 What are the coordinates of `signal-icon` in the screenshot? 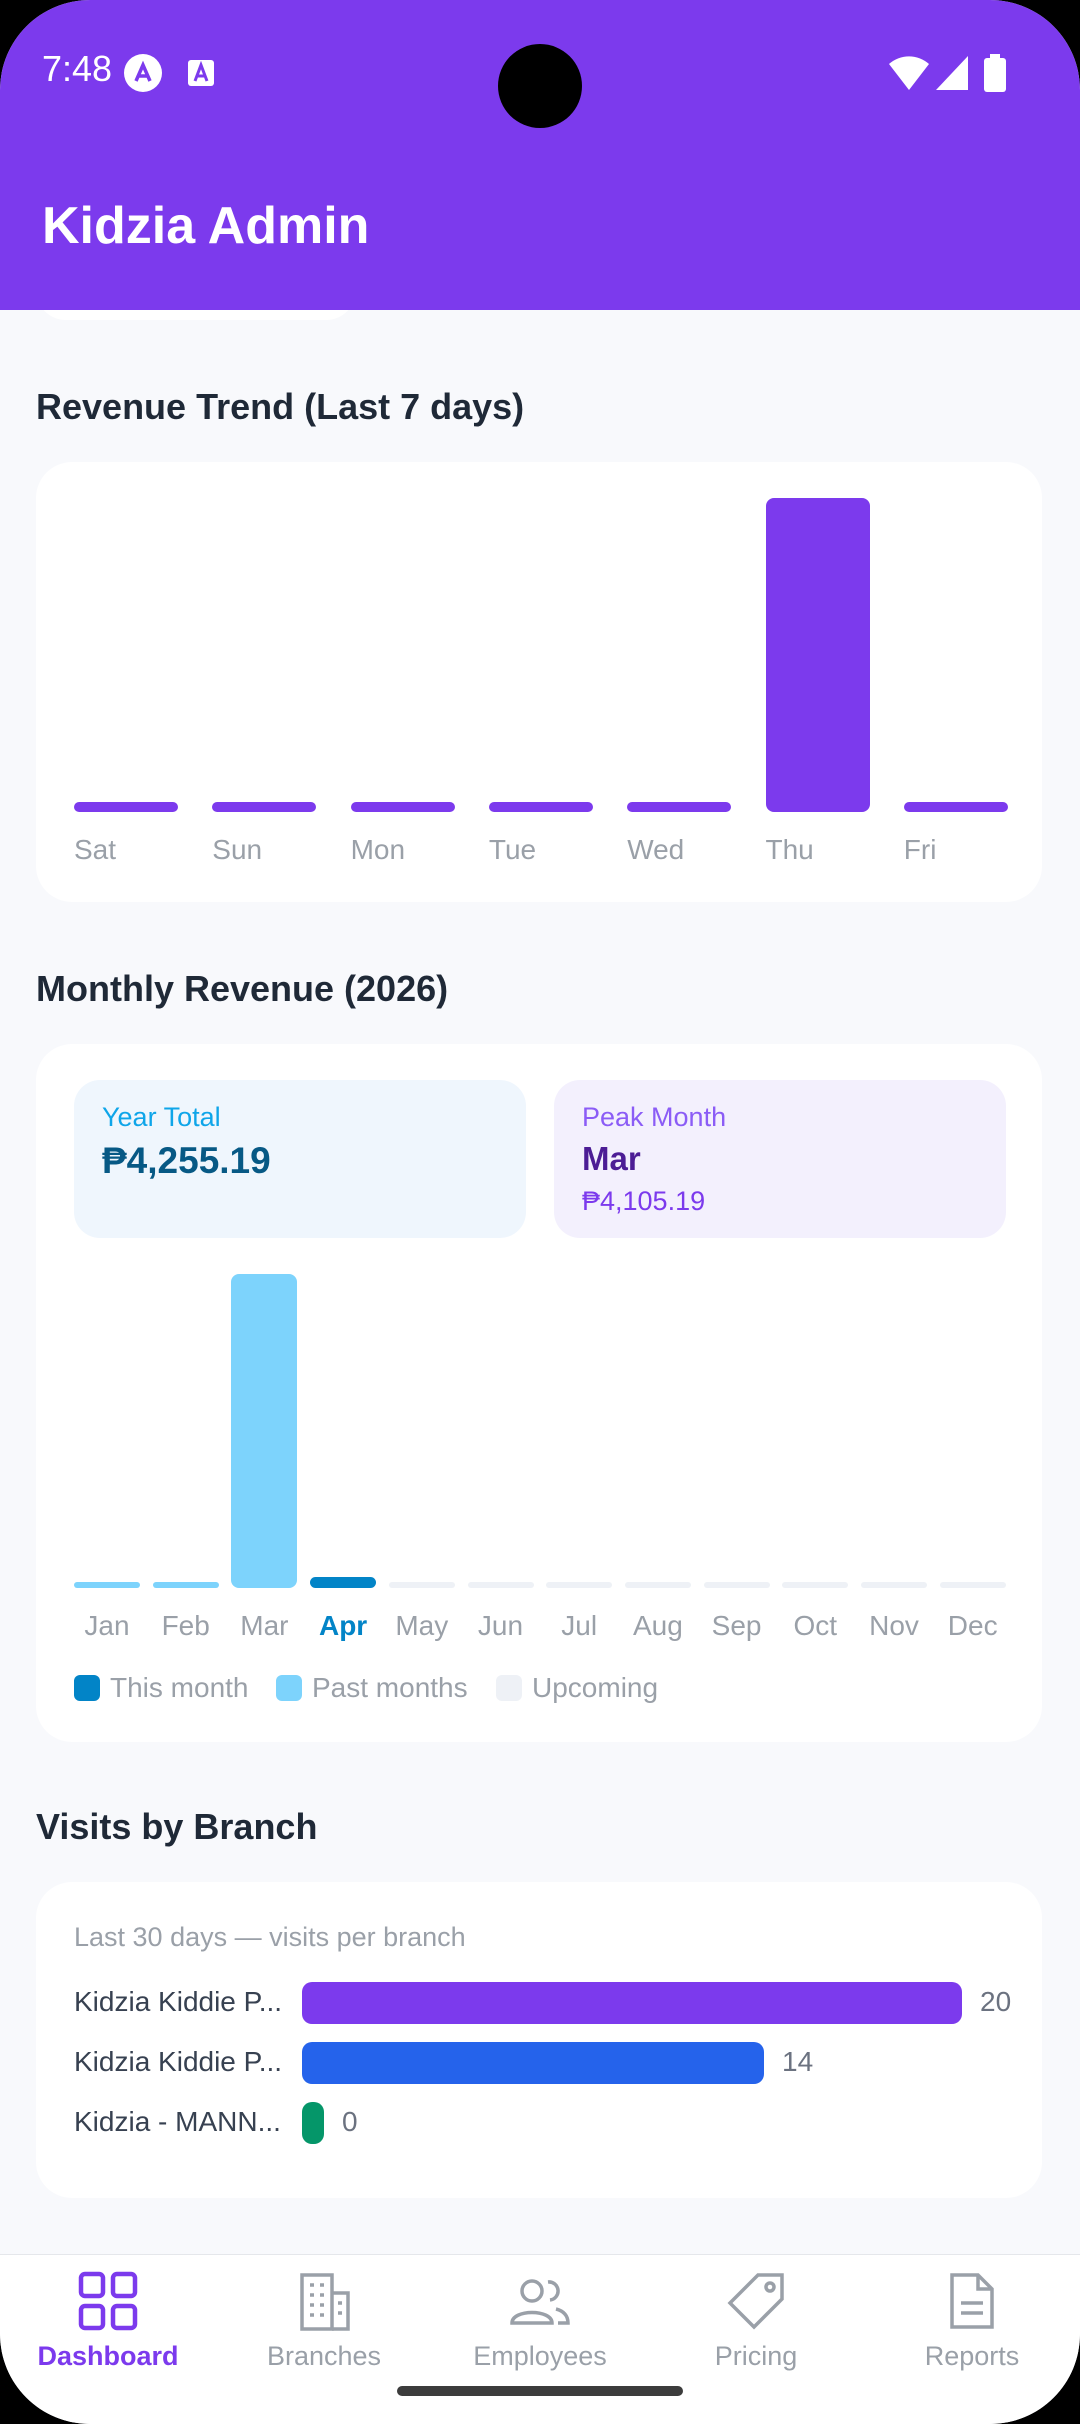 It's located at (953, 73).